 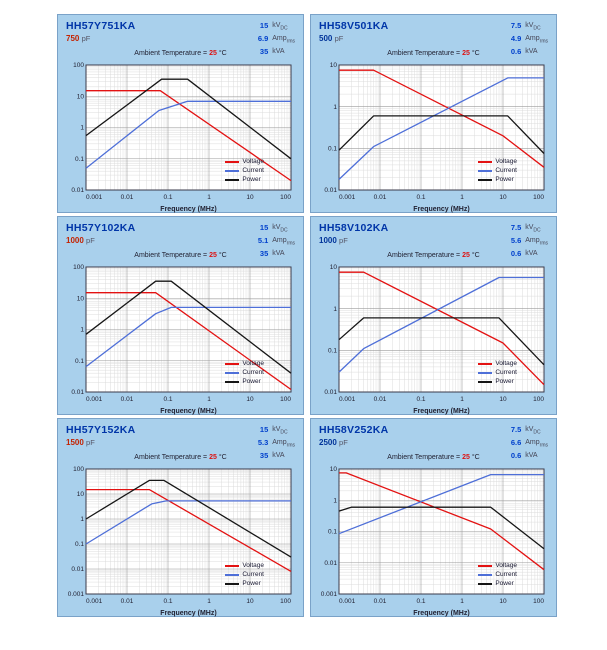 I want to click on rating-current-value: 5.1, so click(x=263, y=240).